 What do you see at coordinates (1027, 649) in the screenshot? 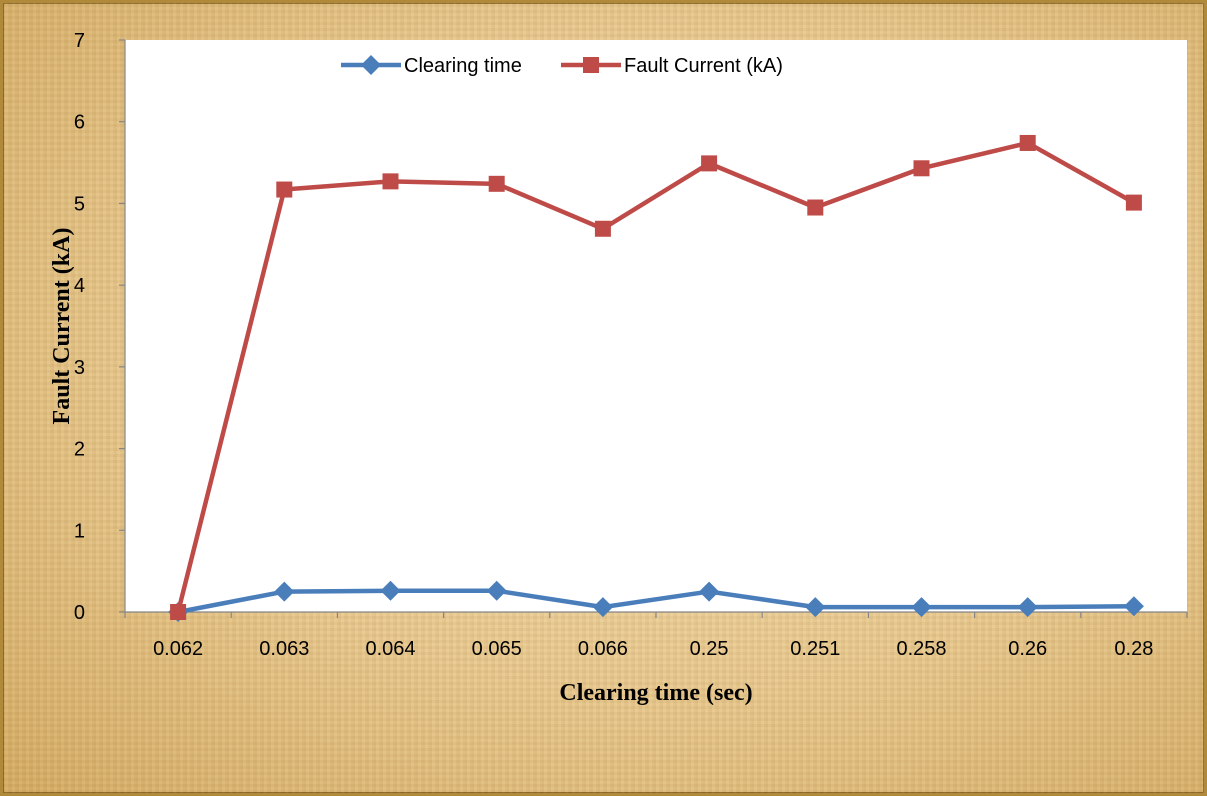
I see `x-tick-label: 0.26` at bounding box center [1027, 649].